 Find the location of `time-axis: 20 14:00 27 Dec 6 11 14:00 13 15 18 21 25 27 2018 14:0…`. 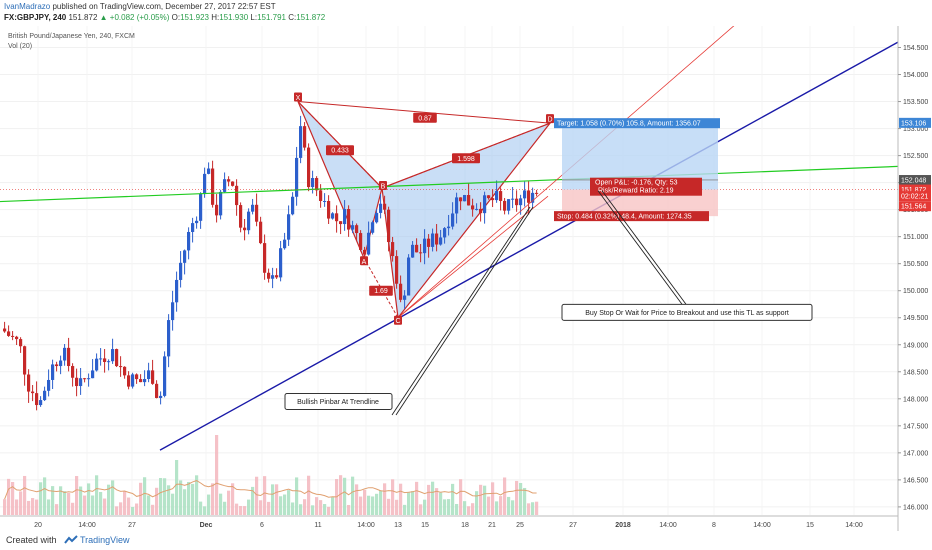

time-axis: 20 14:00 27 Dec 6 11 14:00 13 15 18 21 25 27 2018 14:0… is located at coordinates (449, 522).